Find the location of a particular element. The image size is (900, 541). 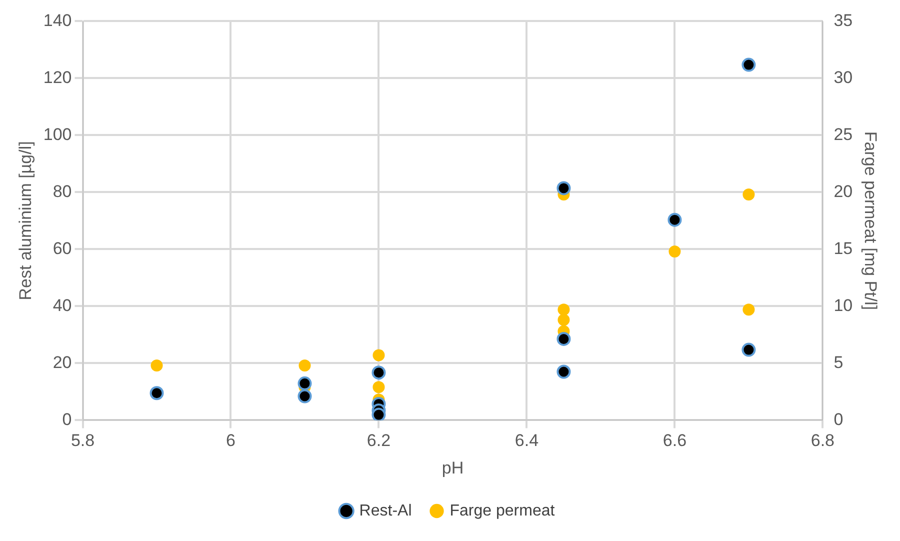

y2-tick-label: 25 is located at coordinates (843, 134).